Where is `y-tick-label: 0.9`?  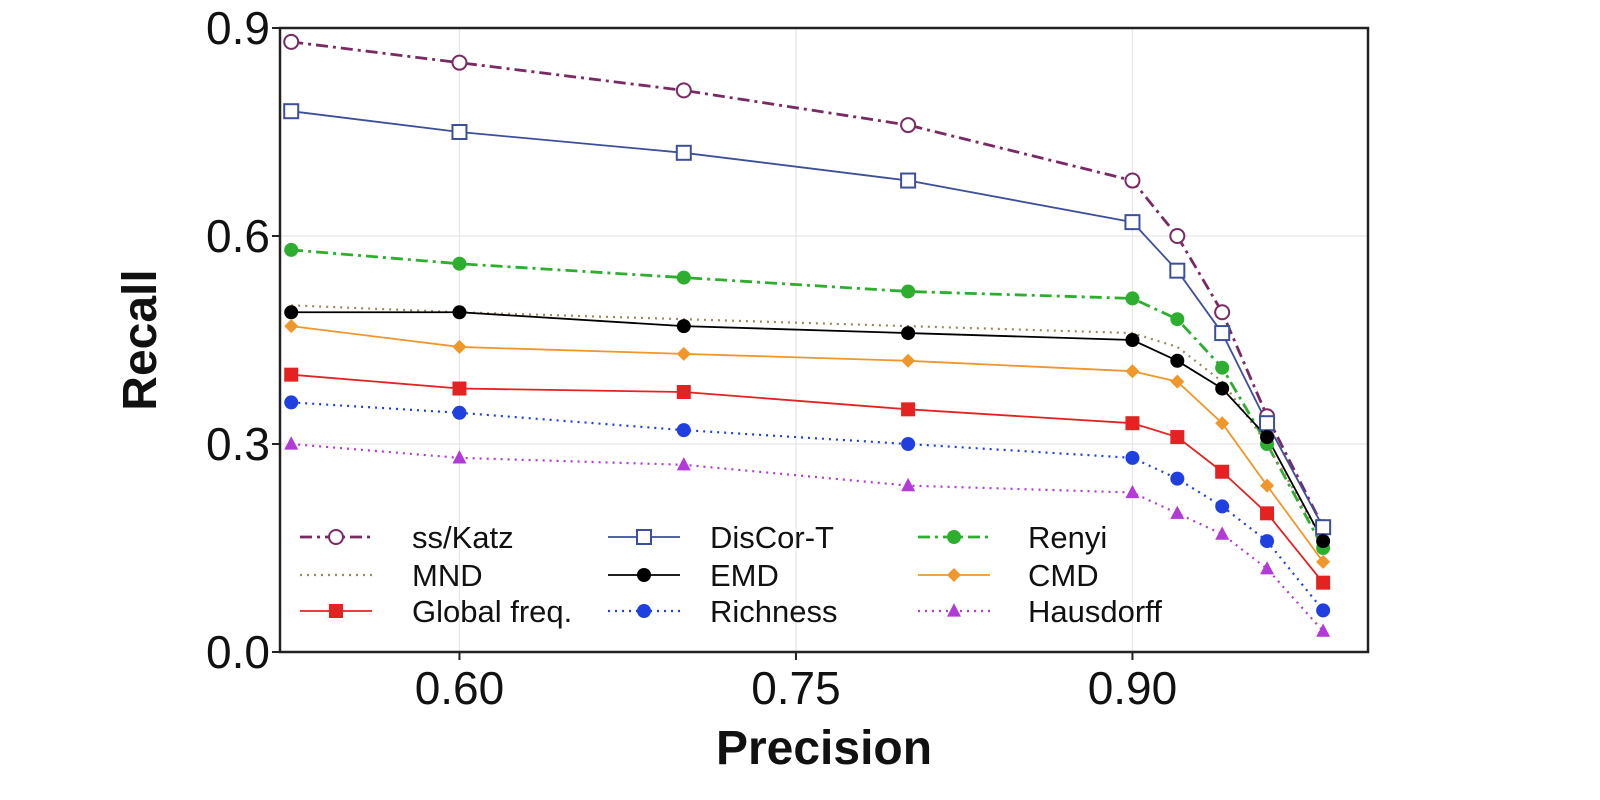 y-tick-label: 0.9 is located at coordinates (238, 28).